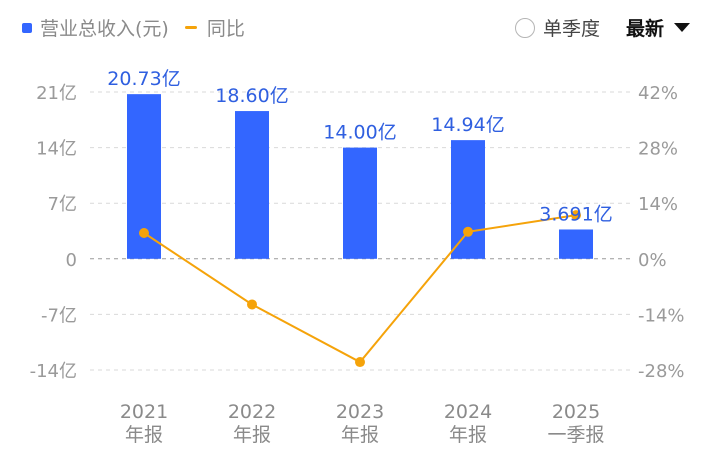 This screenshot has height=451, width=720. Describe the element at coordinates (59, 315) in the screenshot. I see `y-left-tick-label: -7亿` at that location.